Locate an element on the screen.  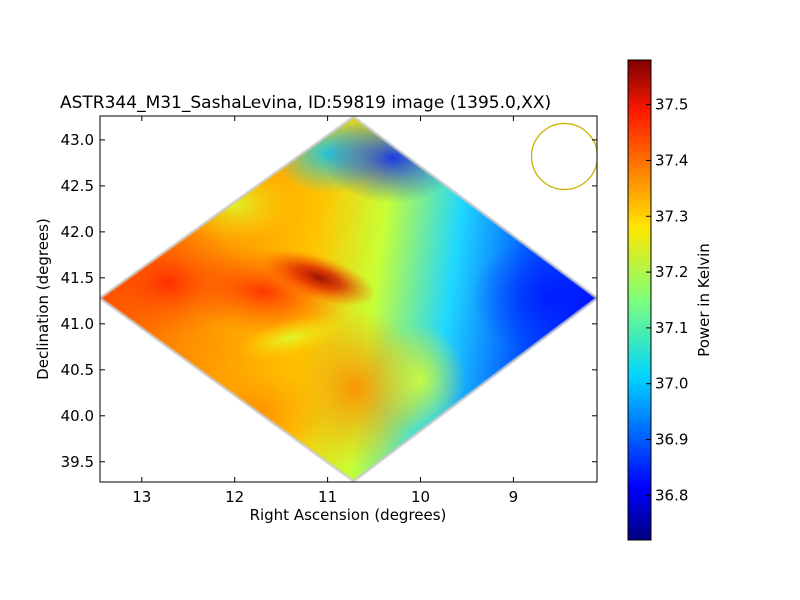
y-axis-label: Declination (degrees) is located at coordinates (43, 299).